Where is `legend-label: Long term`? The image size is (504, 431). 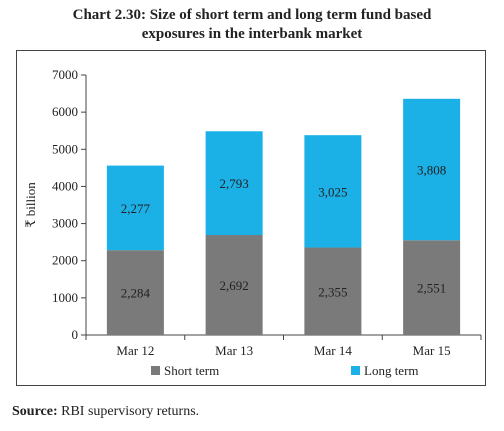
legend-label: Long term is located at coordinates (391, 370).